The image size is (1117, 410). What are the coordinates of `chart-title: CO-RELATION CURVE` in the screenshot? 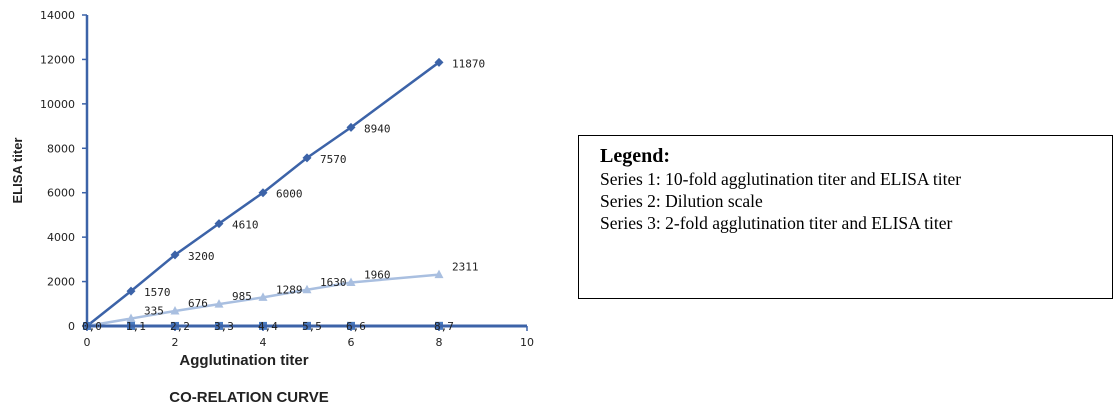 It's located at (248, 397).